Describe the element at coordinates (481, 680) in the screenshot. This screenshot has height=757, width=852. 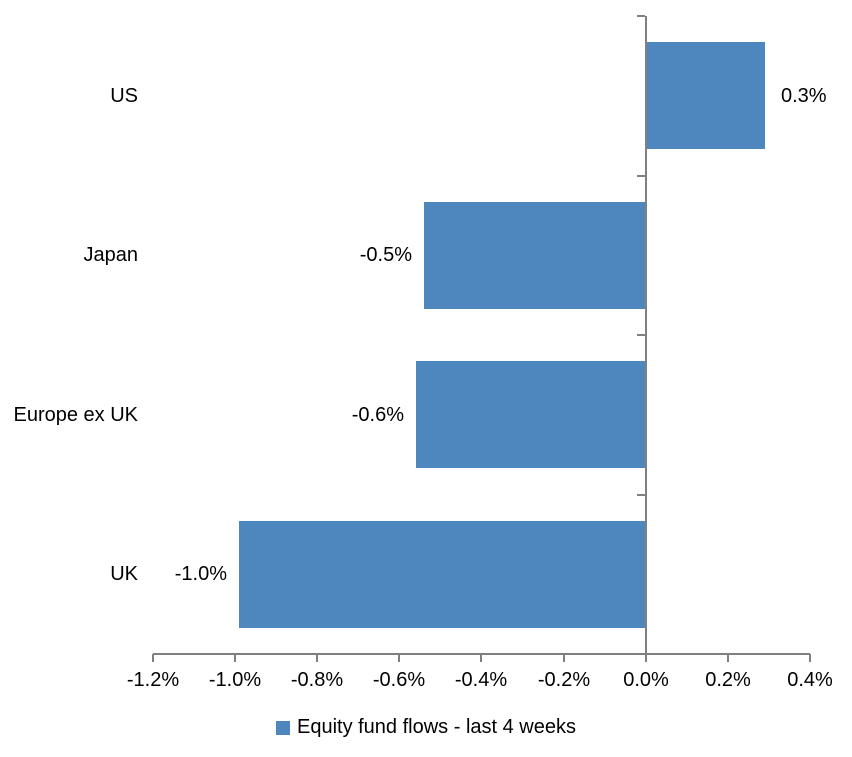
I see `x-tick-label: -0.4%` at that location.